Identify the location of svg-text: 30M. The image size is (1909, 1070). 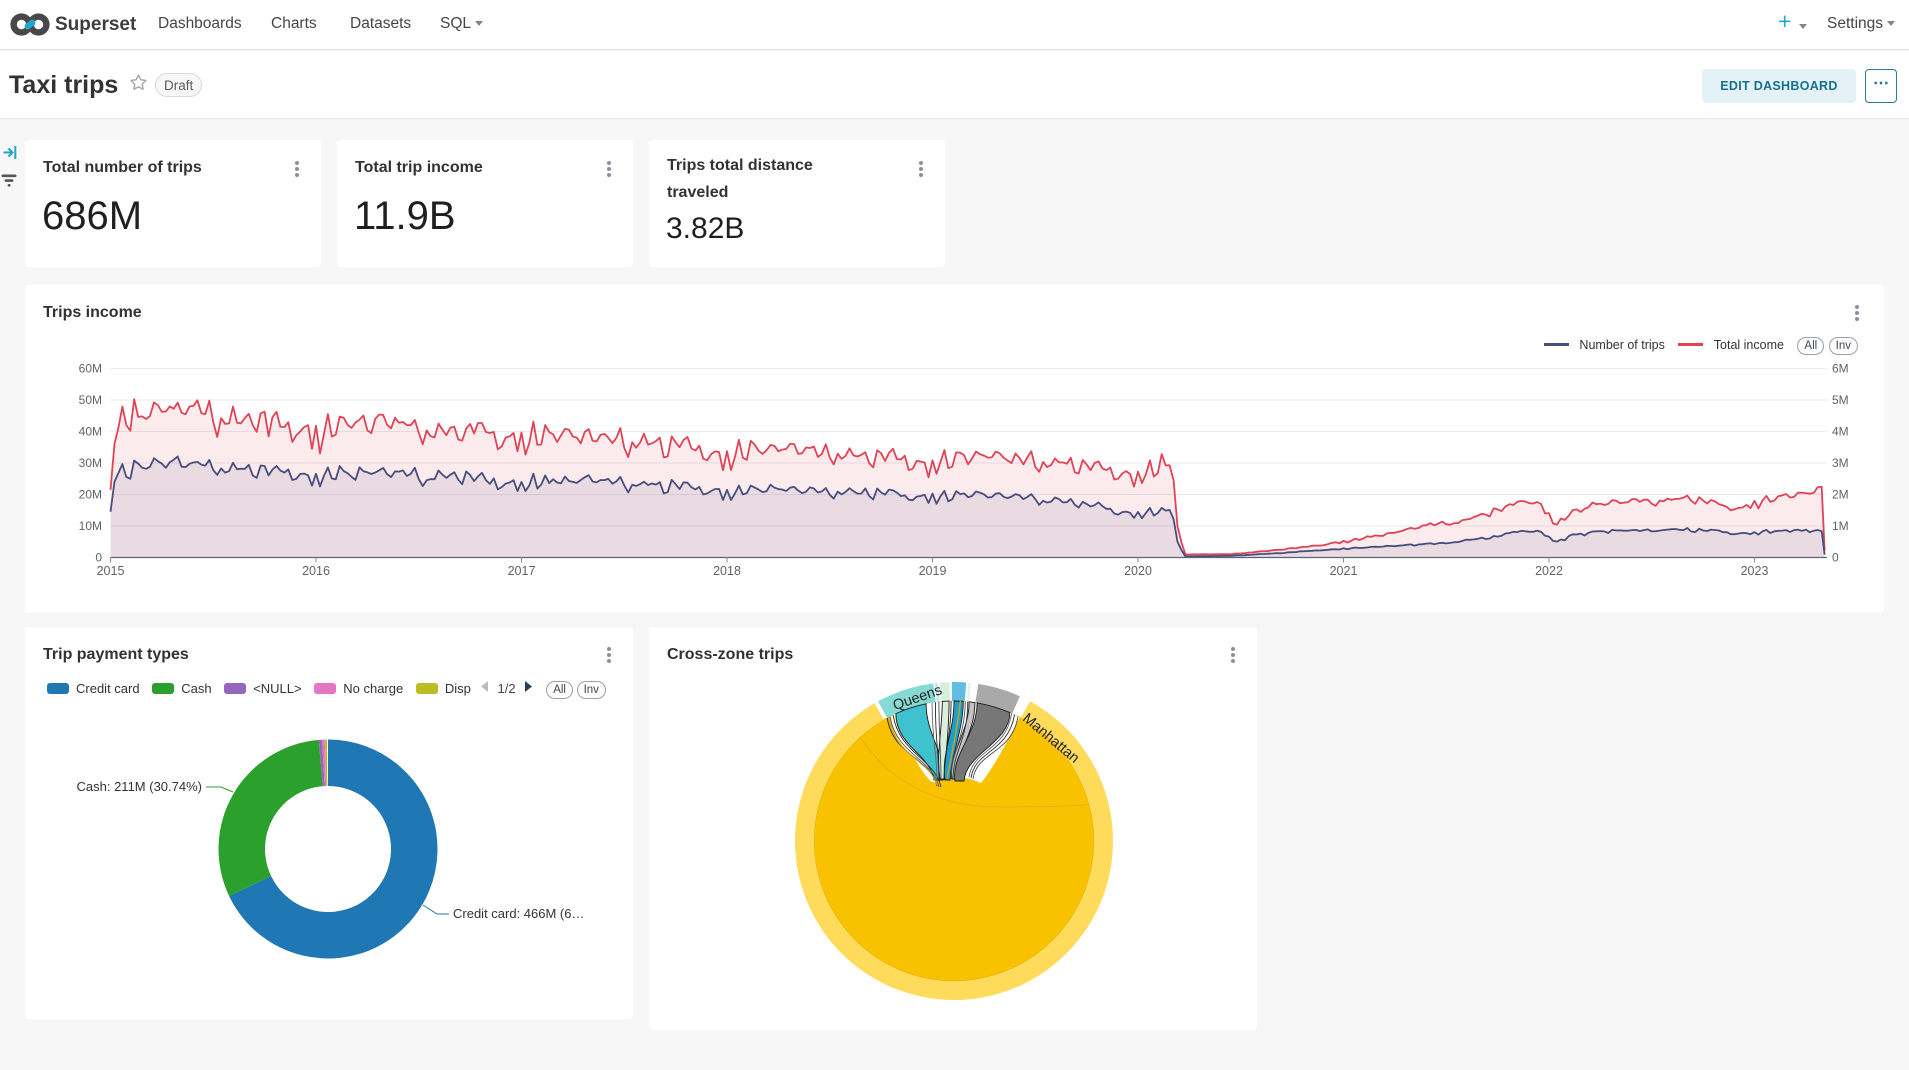
(90, 463).